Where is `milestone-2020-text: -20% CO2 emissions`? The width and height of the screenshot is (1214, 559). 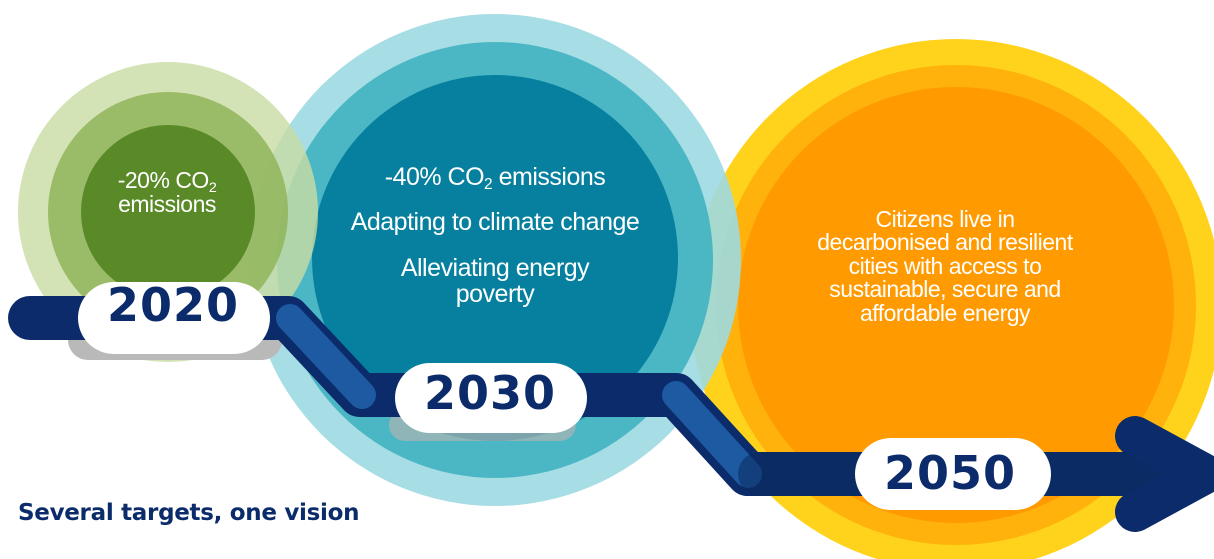 milestone-2020-text: -20% CO2 emissions is located at coordinates (167, 192).